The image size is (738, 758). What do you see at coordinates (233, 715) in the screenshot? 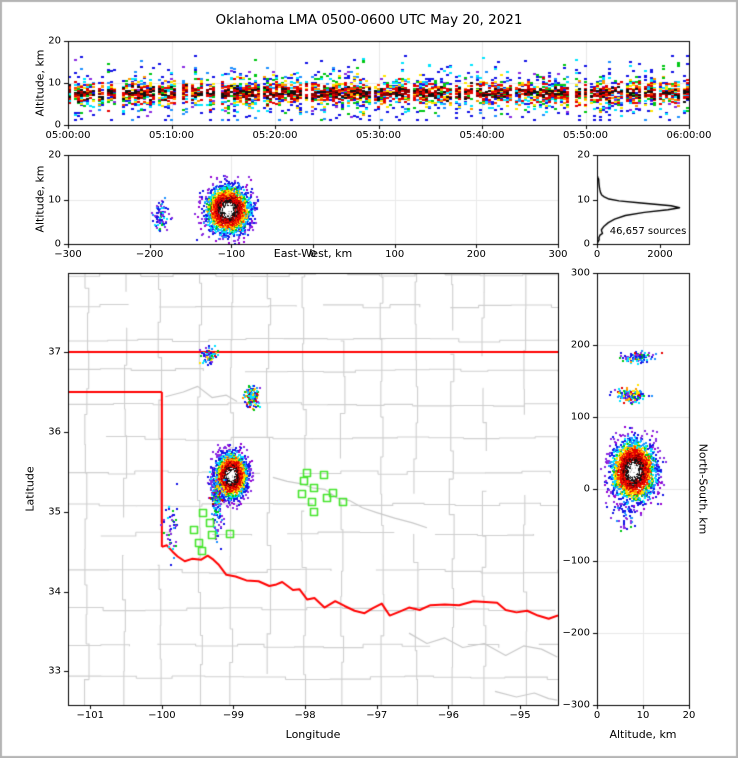
I see `tick-label: −99` at bounding box center [233, 715].